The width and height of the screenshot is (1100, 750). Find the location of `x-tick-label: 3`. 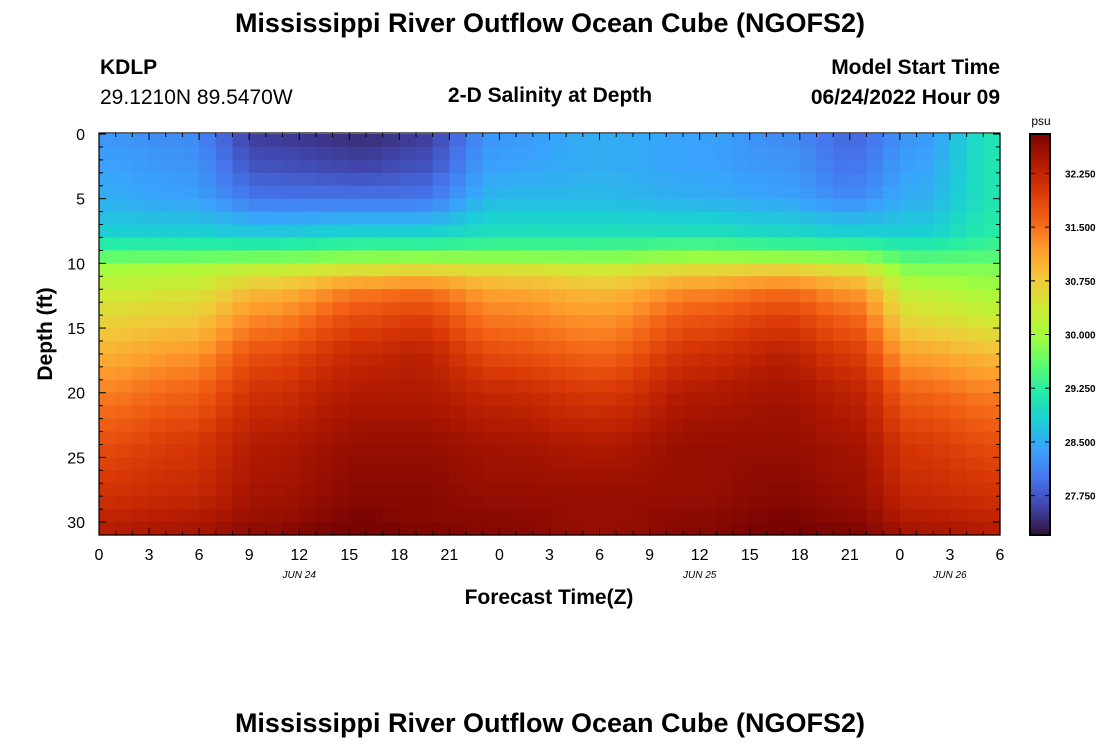

x-tick-label: 3 is located at coordinates (949, 555).